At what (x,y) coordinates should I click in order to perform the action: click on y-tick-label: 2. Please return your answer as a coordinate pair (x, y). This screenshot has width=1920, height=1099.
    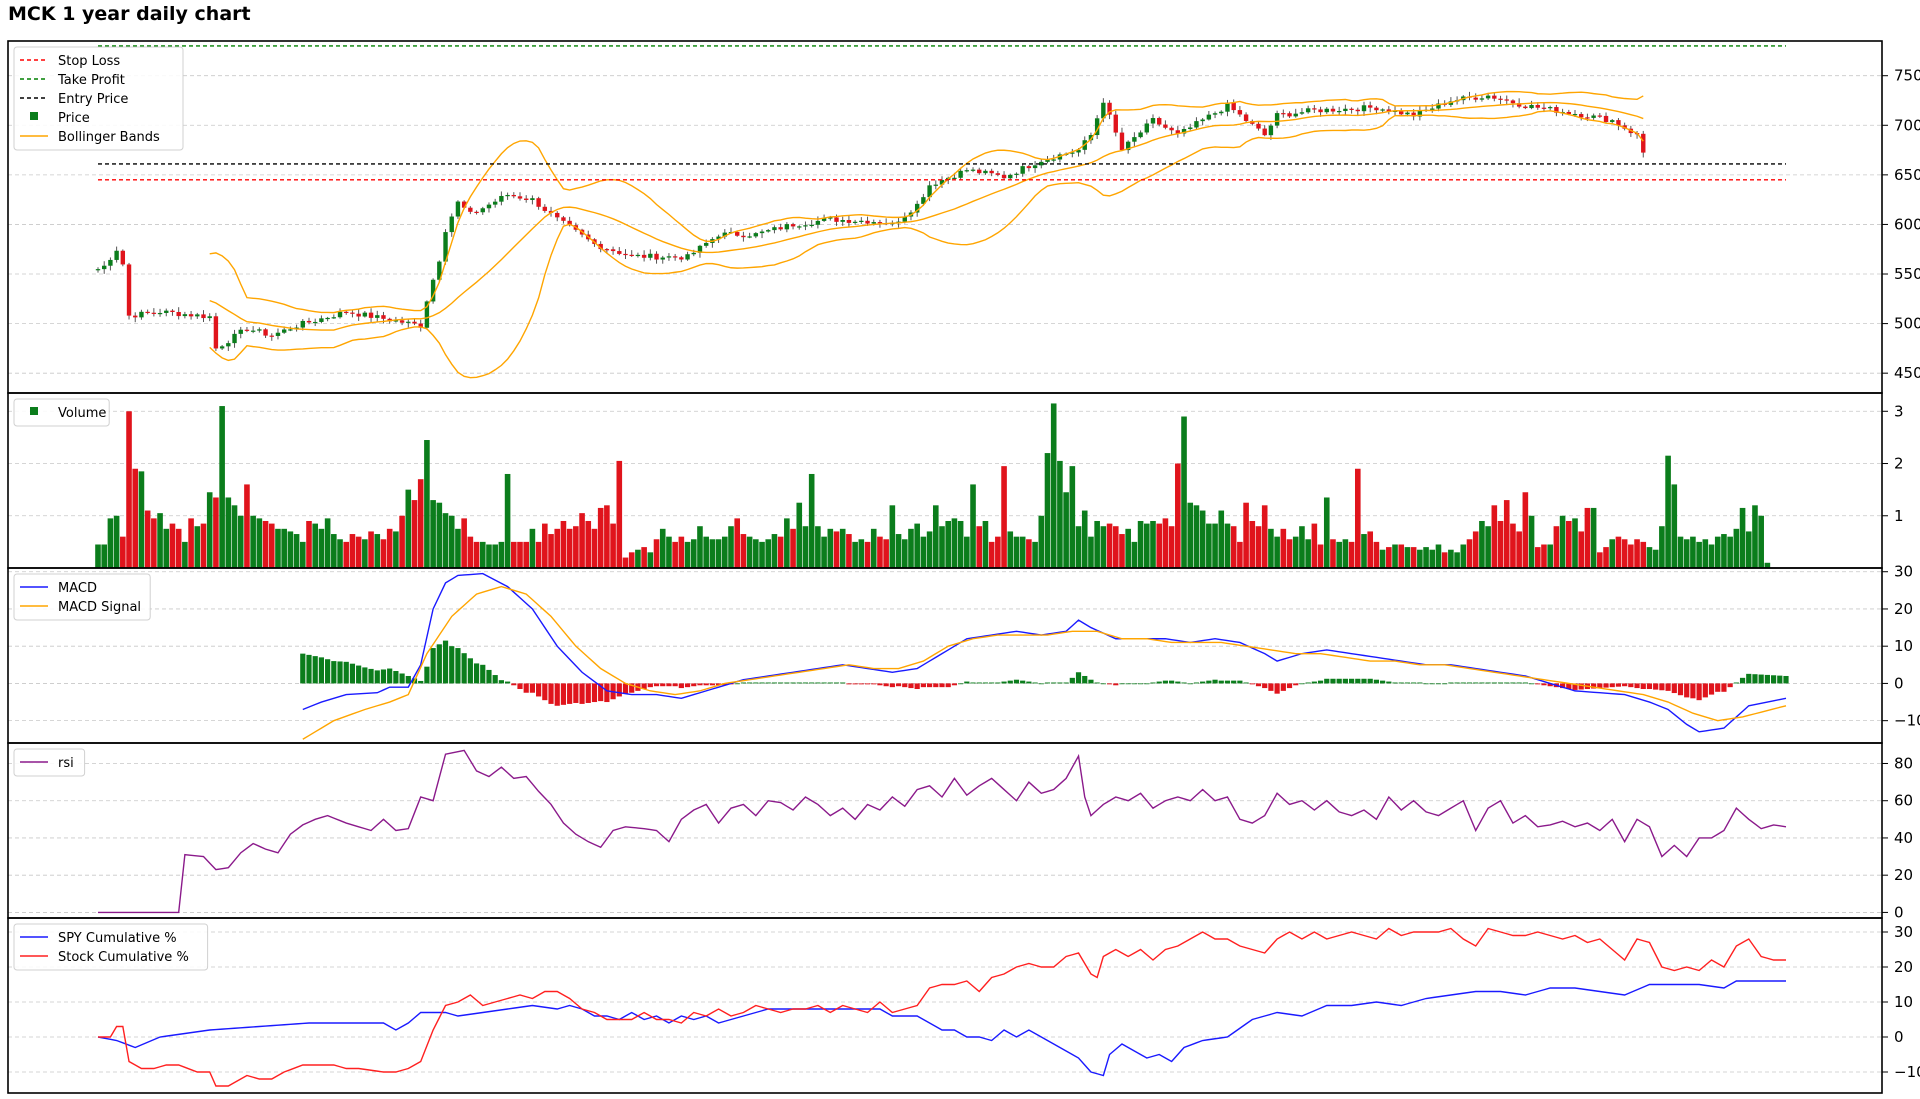
    Looking at the image, I should click on (1899, 464).